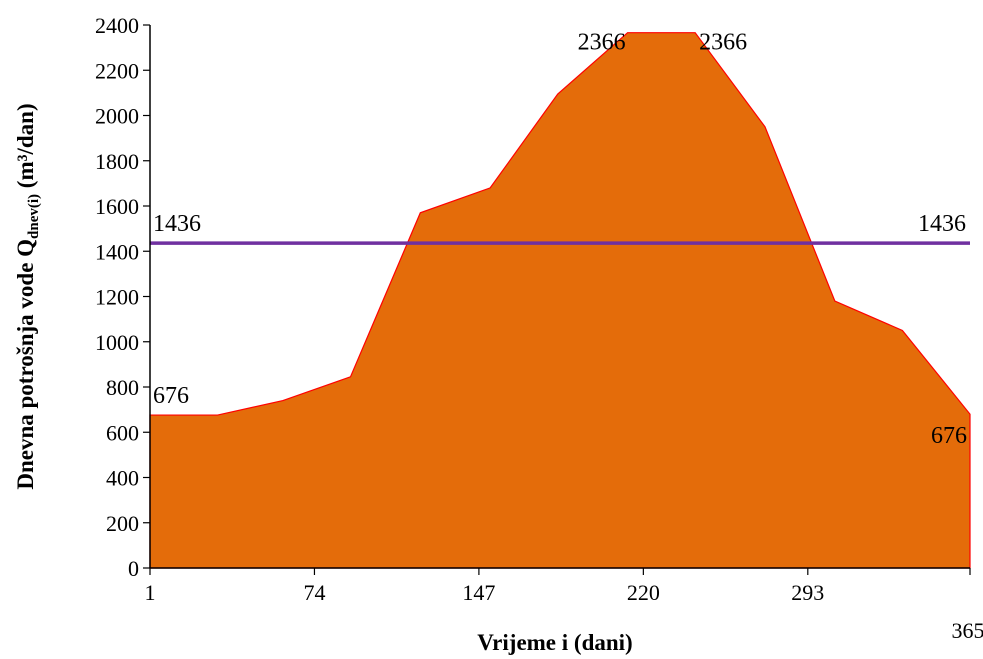  What do you see at coordinates (117, 161) in the screenshot?
I see `y-tick-label: 1800` at bounding box center [117, 161].